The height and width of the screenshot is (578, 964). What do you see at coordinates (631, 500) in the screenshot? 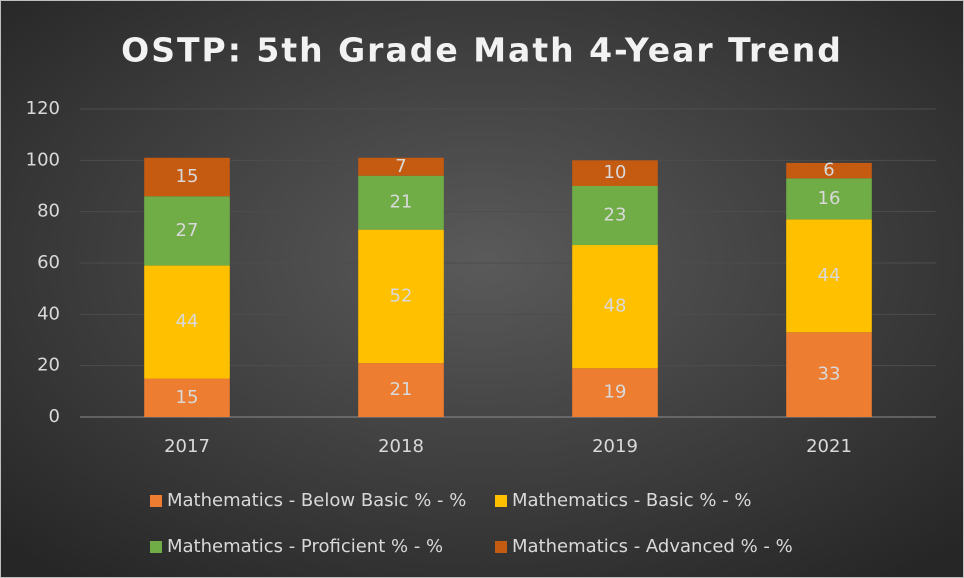
I see `legend-label: Mathematics - Basic % - %` at bounding box center [631, 500].